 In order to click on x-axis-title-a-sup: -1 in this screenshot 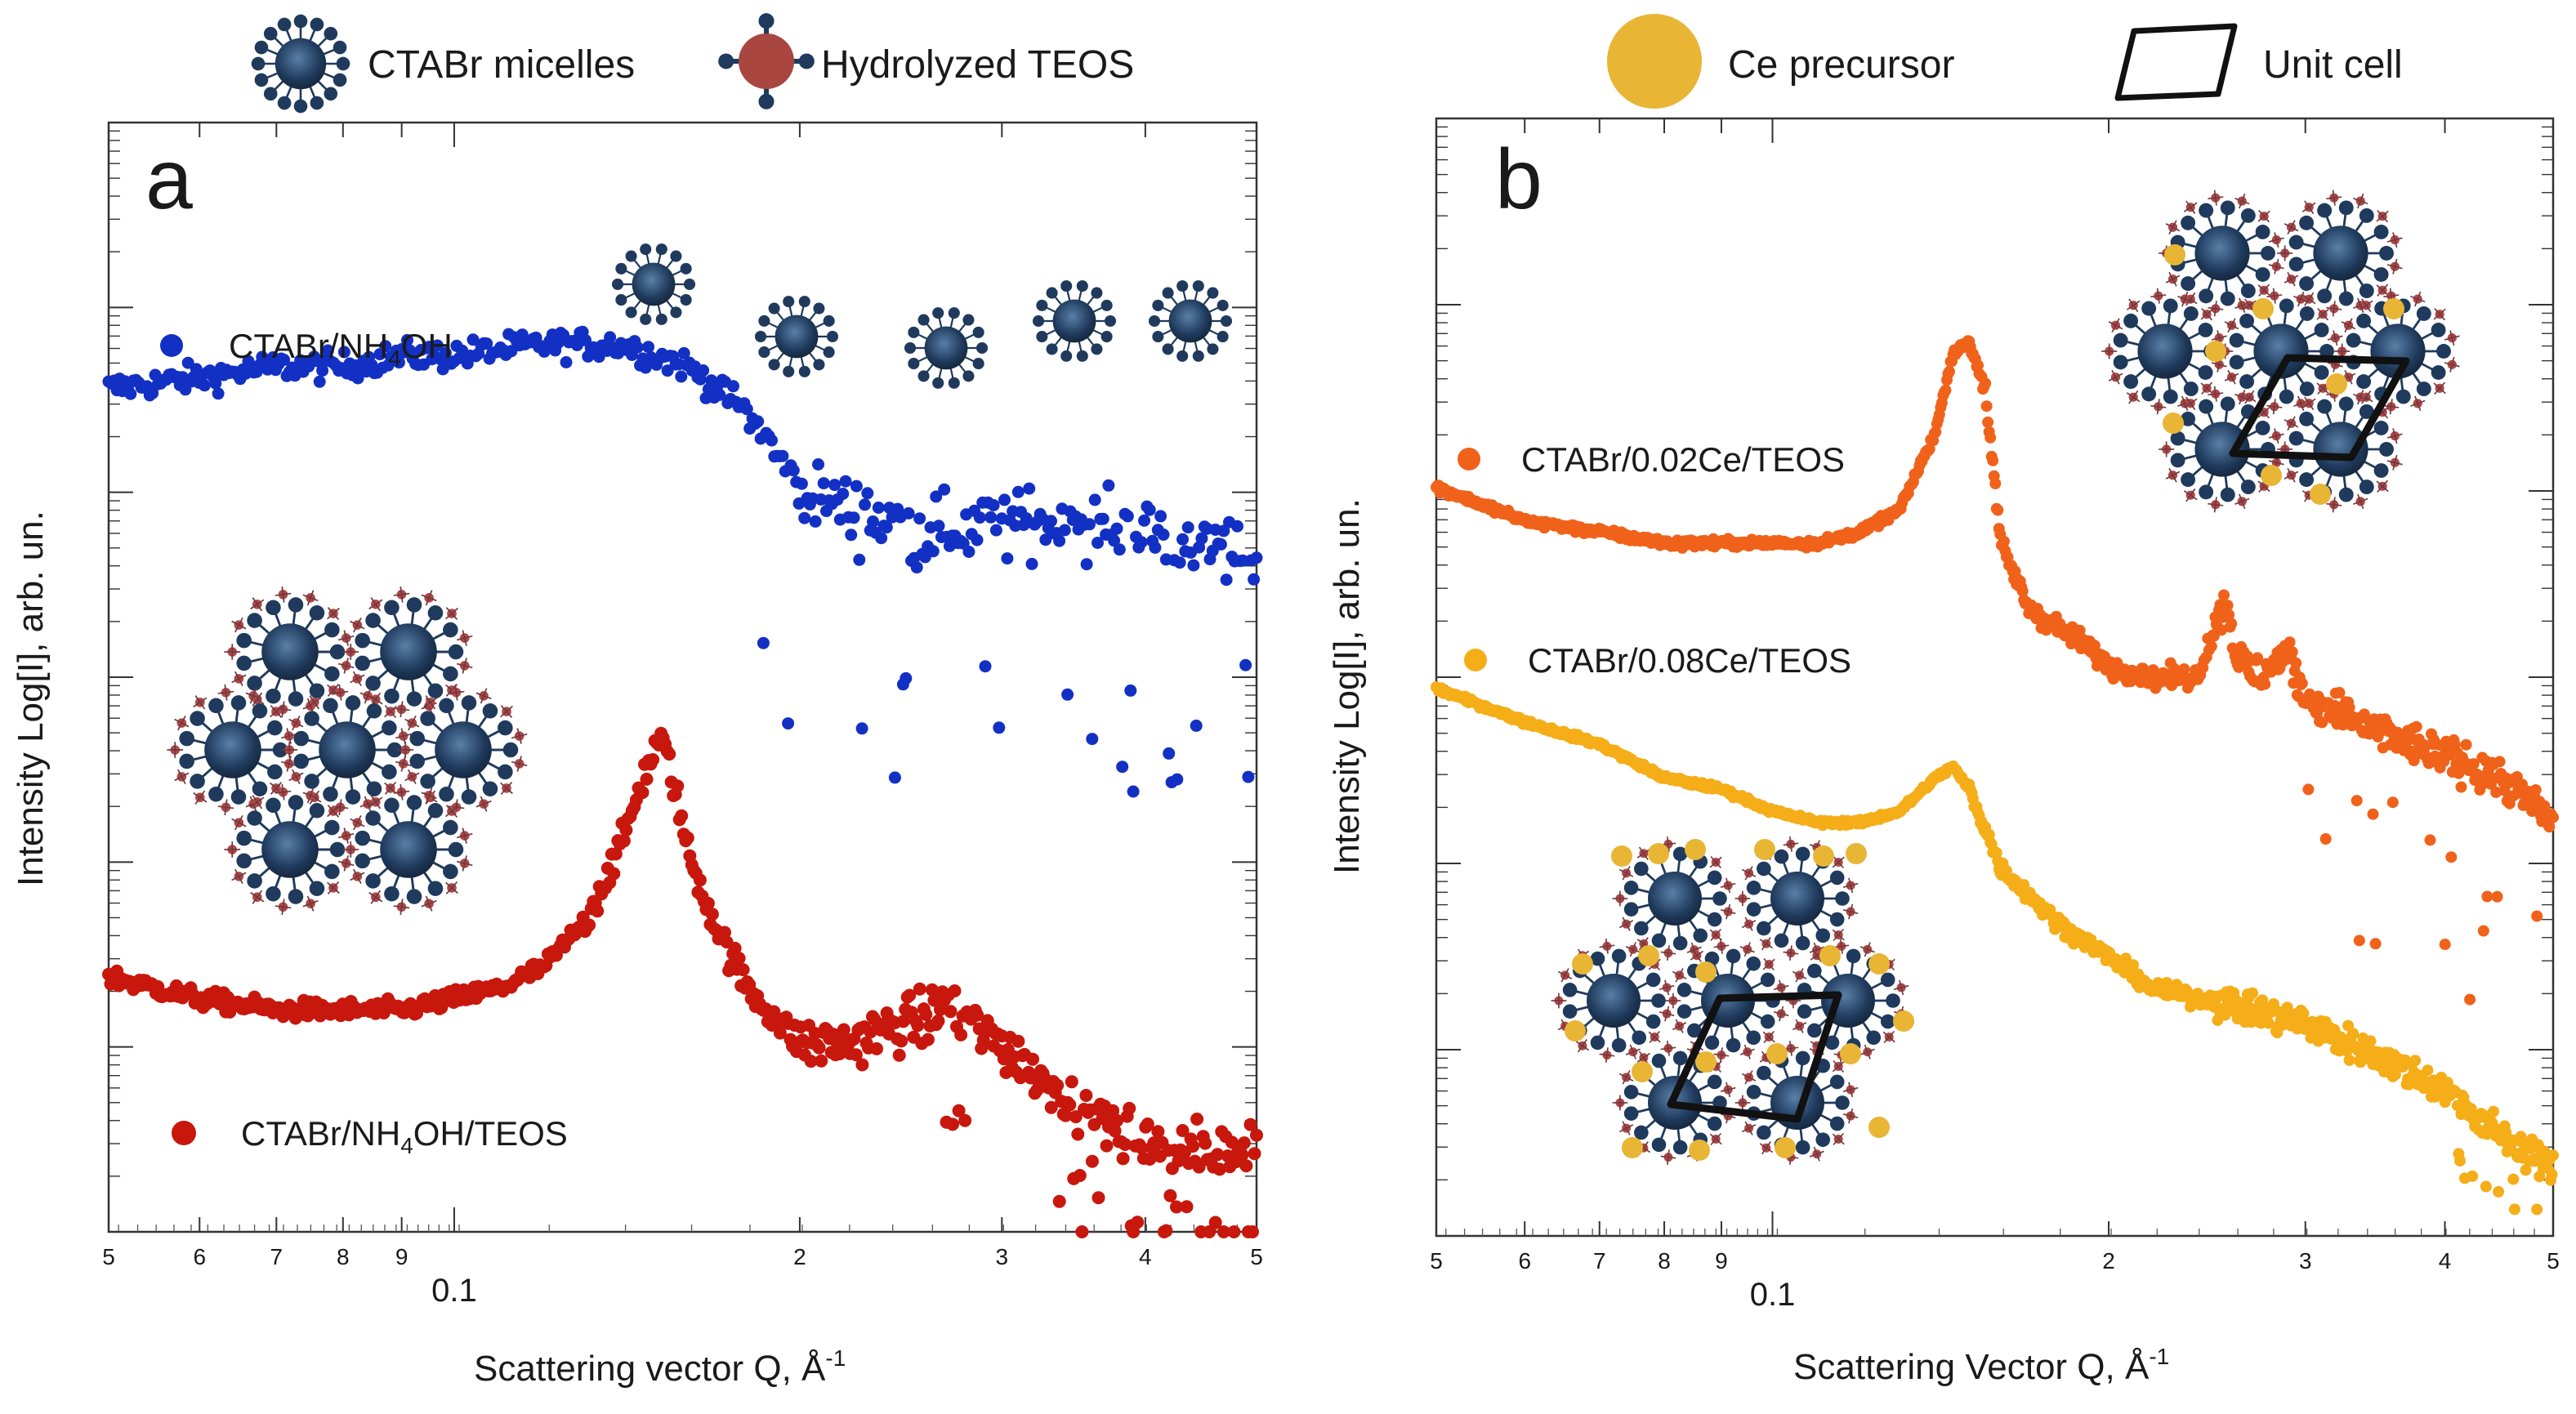, I will do `click(836, 1358)`.